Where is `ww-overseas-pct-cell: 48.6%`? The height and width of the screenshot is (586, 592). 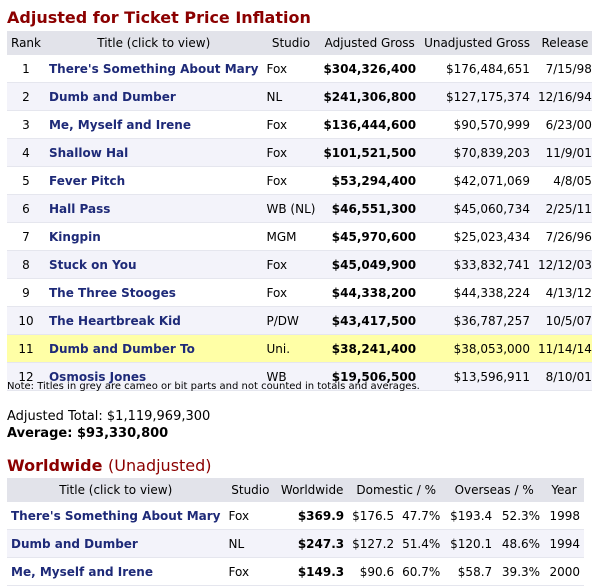
ww-overseas-pct-cell: 48.6% is located at coordinates (520, 544).